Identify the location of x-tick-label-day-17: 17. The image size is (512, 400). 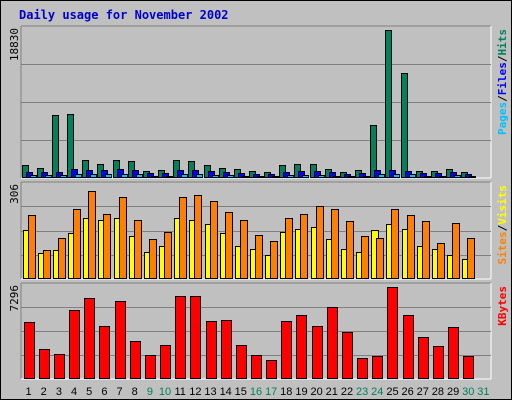
(271, 392).